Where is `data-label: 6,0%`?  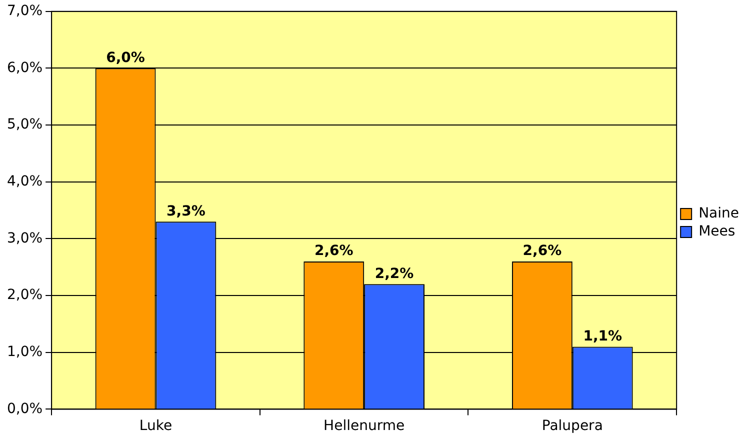 data-label: 6,0% is located at coordinates (125, 58).